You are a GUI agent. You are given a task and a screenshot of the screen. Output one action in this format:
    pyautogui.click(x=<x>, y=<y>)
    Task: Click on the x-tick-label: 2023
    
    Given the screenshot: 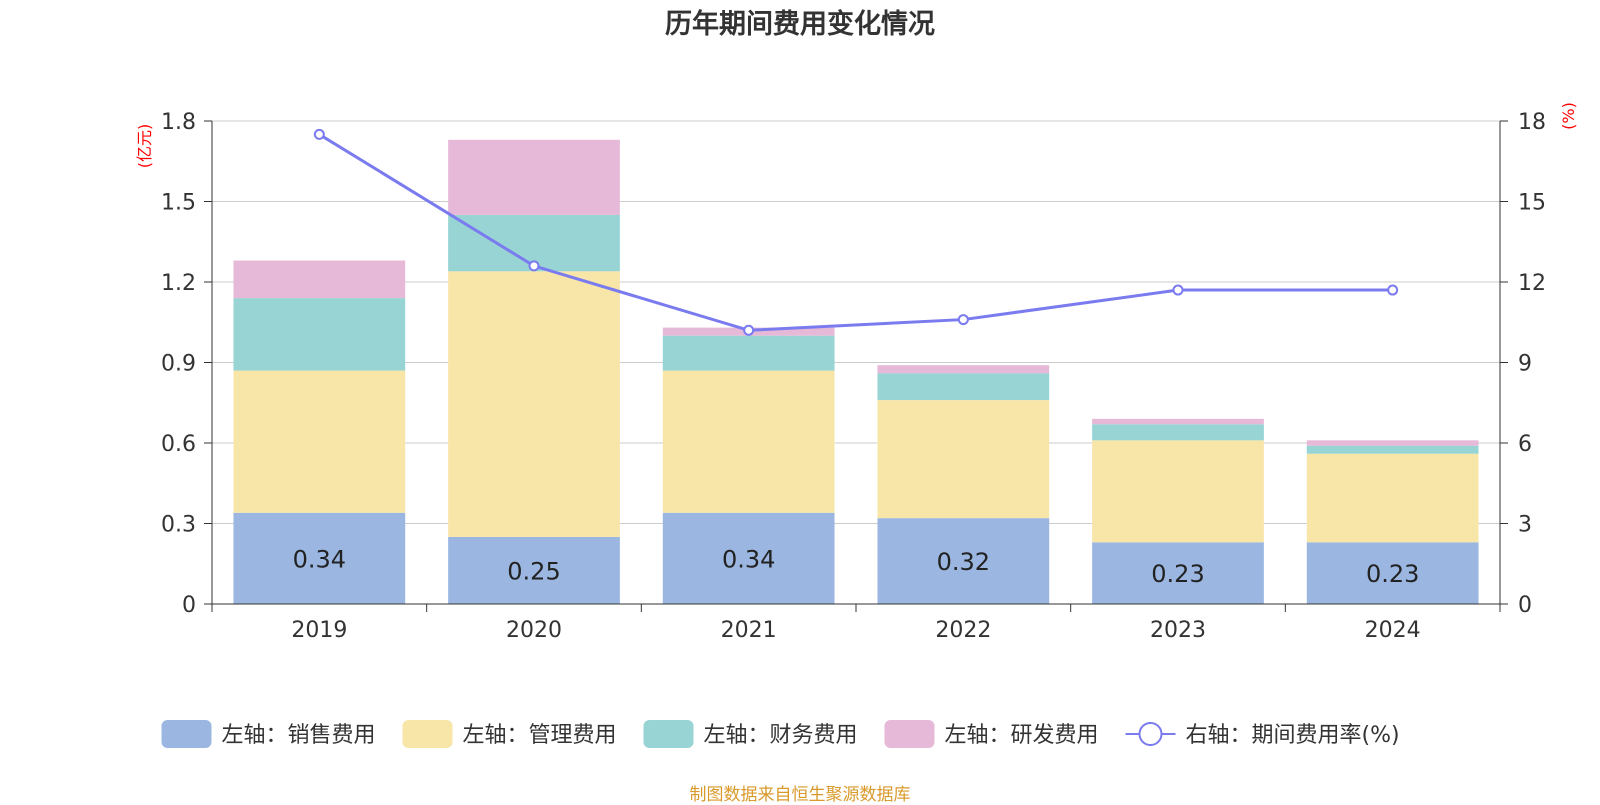 What is the action you would take?
    pyautogui.click(x=1178, y=630)
    